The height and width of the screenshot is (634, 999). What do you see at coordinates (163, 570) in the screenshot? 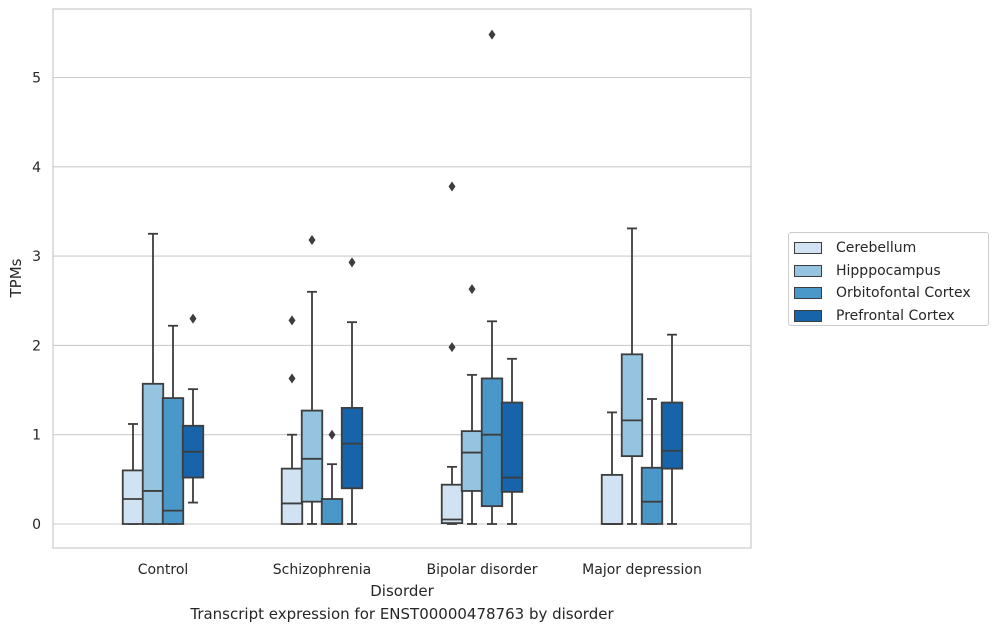
I see `x-tick-label: Control` at bounding box center [163, 570].